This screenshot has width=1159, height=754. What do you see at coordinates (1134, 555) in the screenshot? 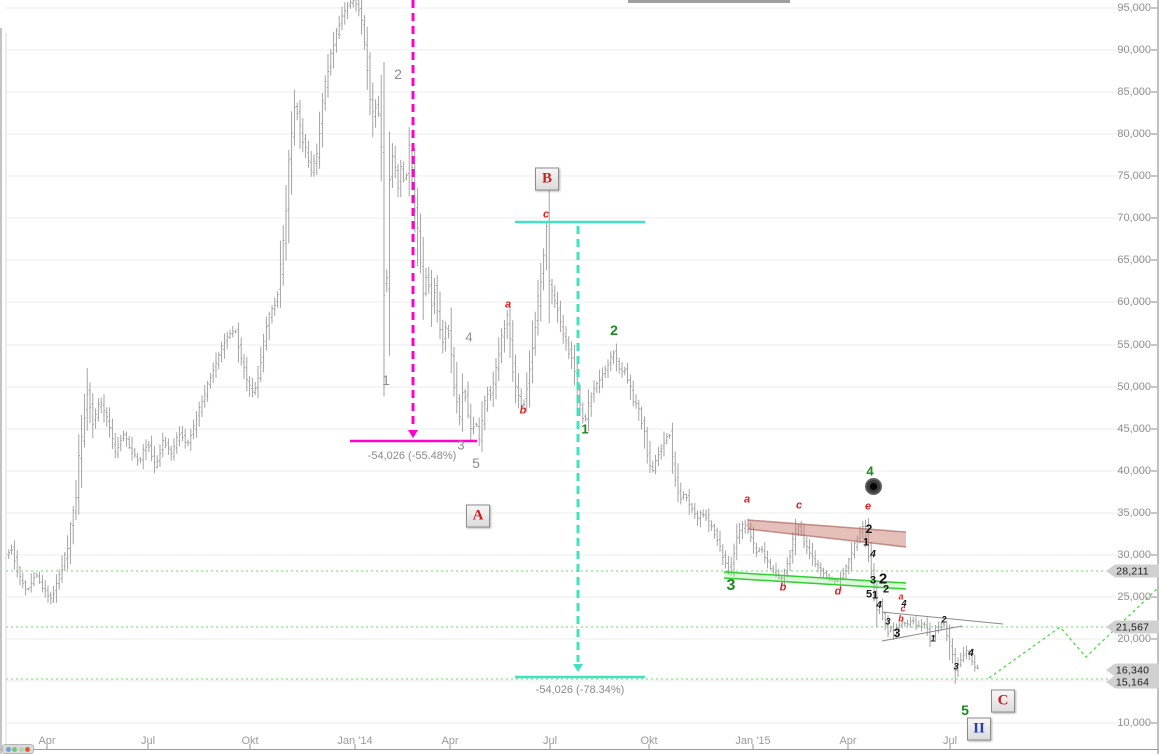
I see `y-axis-label: 30,000` at bounding box center [1134, 555].